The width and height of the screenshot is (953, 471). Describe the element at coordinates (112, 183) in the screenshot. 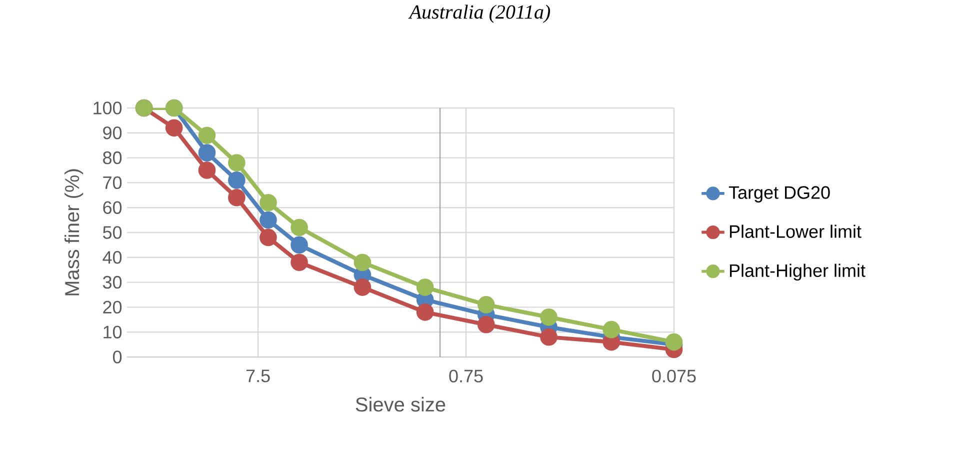

I see `y-tick-label: 70` at that location.